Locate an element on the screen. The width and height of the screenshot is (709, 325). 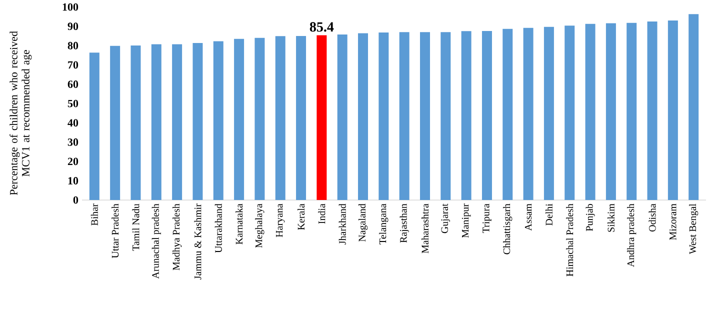
x-tick-label: Madhya Pradesh is located at coordinates (177, 237).